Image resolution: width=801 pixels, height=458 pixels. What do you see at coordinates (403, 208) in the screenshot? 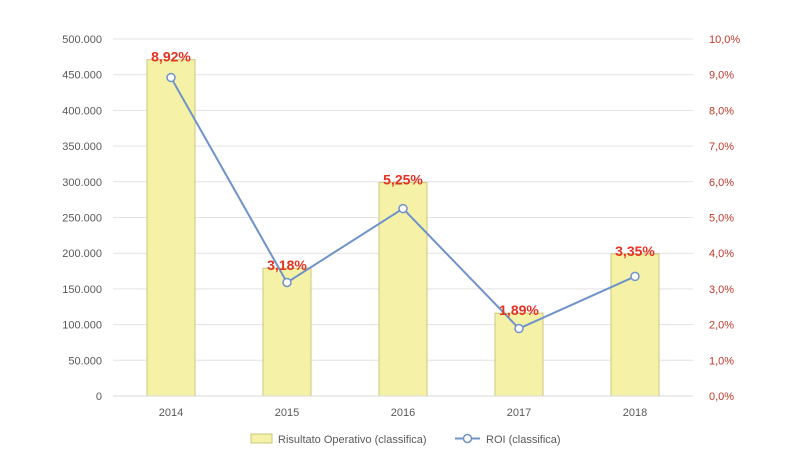
I see `roi-point-2016` at bounding box center [403, 208].